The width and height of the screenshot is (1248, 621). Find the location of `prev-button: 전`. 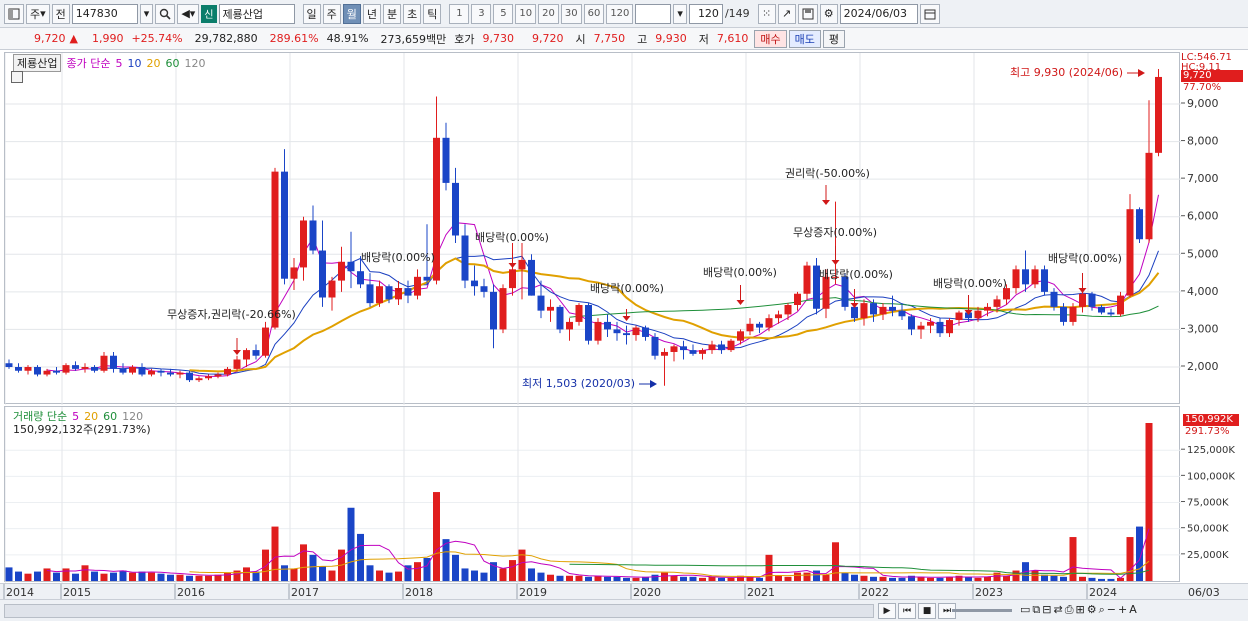

prev-button: 전 is located at coordinates (60, 13).